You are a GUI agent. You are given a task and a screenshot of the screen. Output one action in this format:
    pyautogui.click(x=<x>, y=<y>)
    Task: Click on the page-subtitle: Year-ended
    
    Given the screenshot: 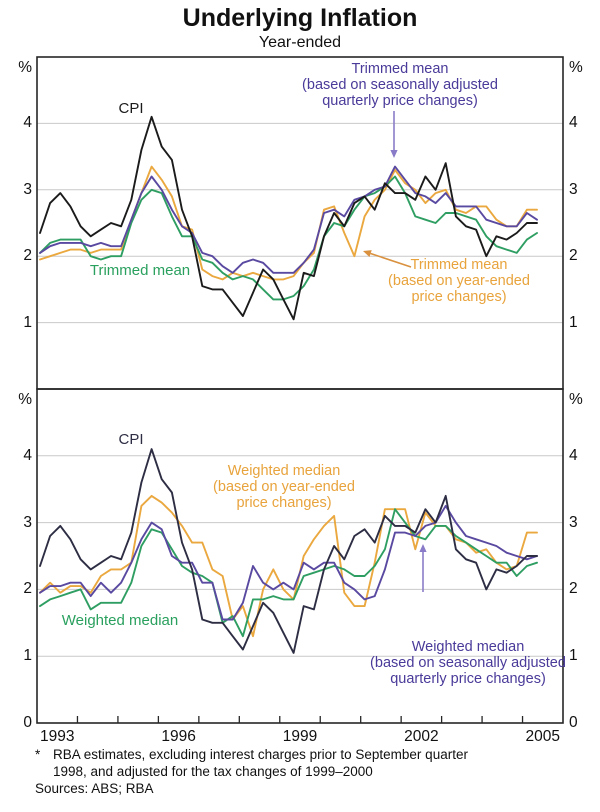 What is the action you would take?
    pyautogui.click(x=300, y=42)
    